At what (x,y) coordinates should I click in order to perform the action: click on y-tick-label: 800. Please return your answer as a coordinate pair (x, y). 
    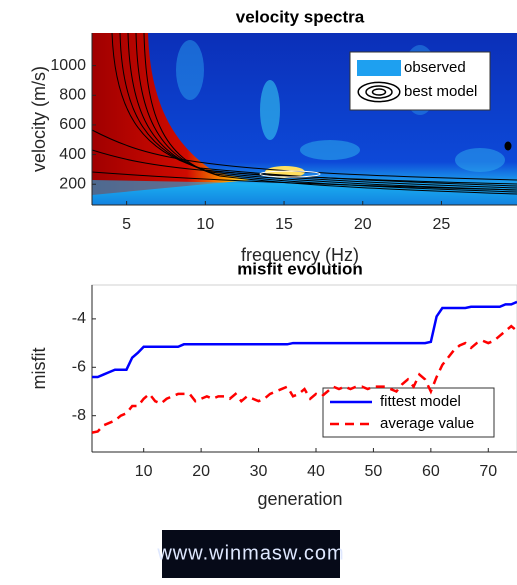
    Looking at the image, I should click on (72, 94).